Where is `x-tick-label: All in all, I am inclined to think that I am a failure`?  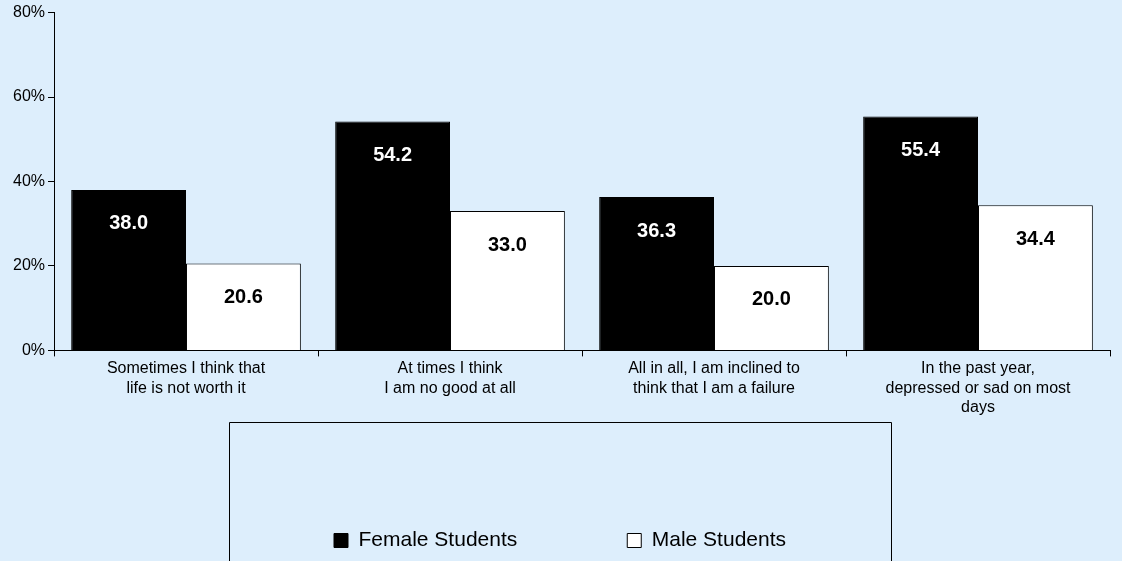
x-tick-label: All in all, I am inclined to think that I am a failure is located at coordinates (714, 377).